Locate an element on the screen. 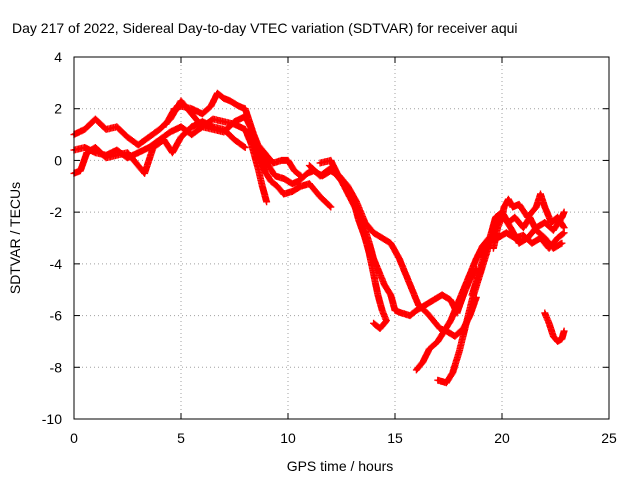  data-series-track-l is located at coordinates (554, 327).